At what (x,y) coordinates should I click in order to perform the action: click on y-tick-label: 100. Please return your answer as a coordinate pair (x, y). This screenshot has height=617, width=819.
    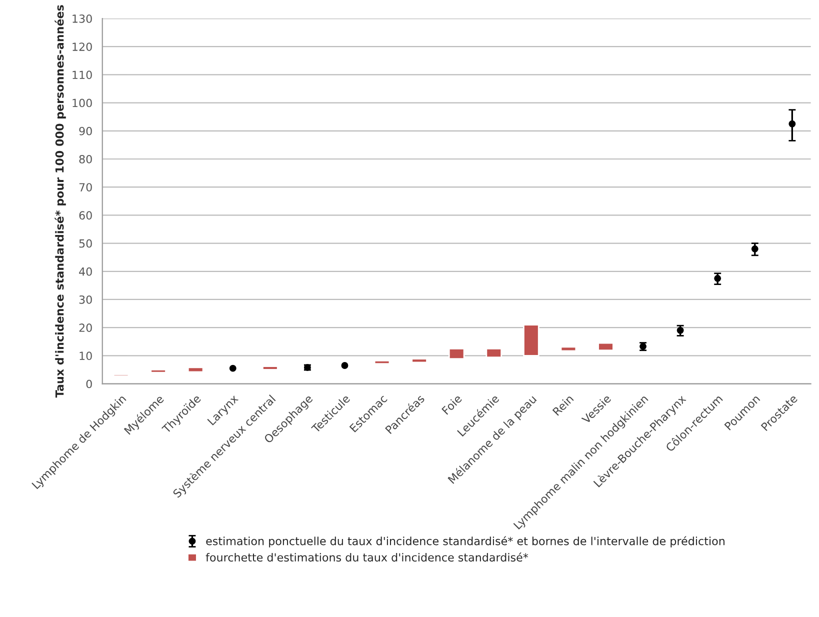
    Looking at the image, I should click on (82, 103).